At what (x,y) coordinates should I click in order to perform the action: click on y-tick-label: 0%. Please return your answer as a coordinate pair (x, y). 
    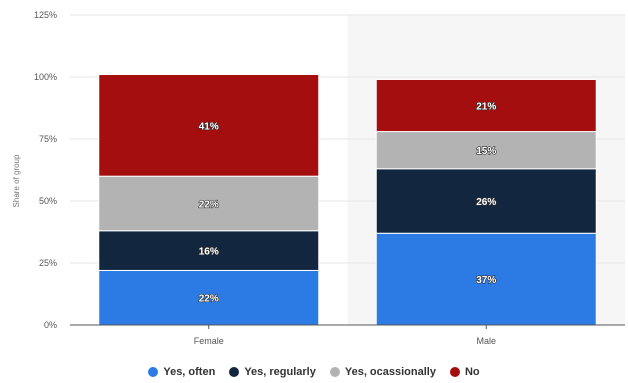
    Looking at the image, I should click on (50, 325).